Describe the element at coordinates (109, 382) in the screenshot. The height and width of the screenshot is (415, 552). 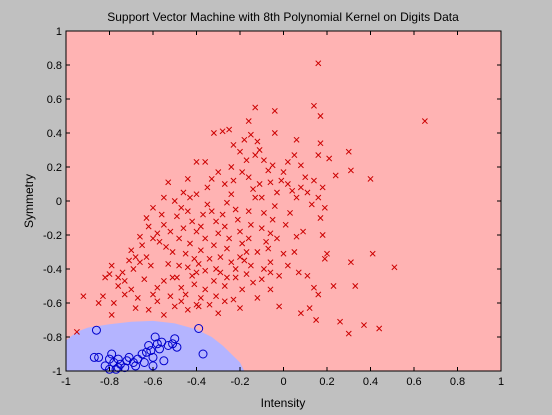
I see `x-tick-label: -0.8` at that location.